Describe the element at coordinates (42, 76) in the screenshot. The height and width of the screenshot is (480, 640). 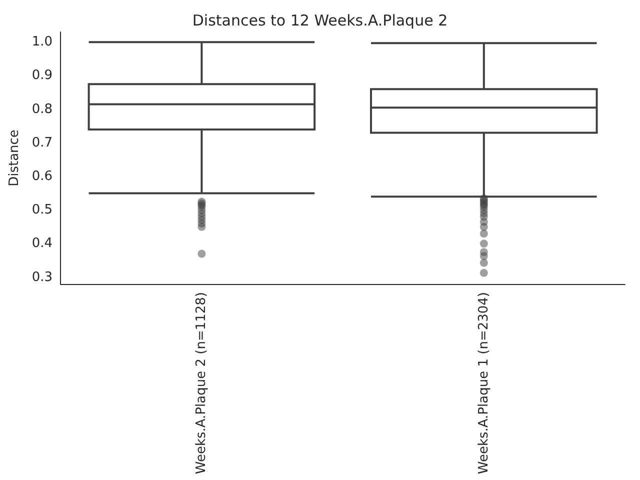
I see `y-tick-label: 0.9` at that location.